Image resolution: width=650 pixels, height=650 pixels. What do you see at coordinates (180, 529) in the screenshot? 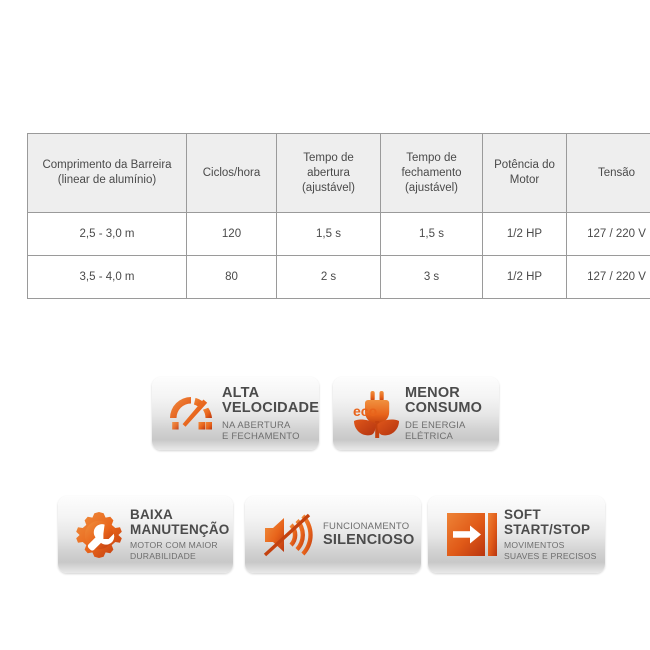
I see `badge-title-line: MANUTENÇÃO` at bounding box center [180, 529].